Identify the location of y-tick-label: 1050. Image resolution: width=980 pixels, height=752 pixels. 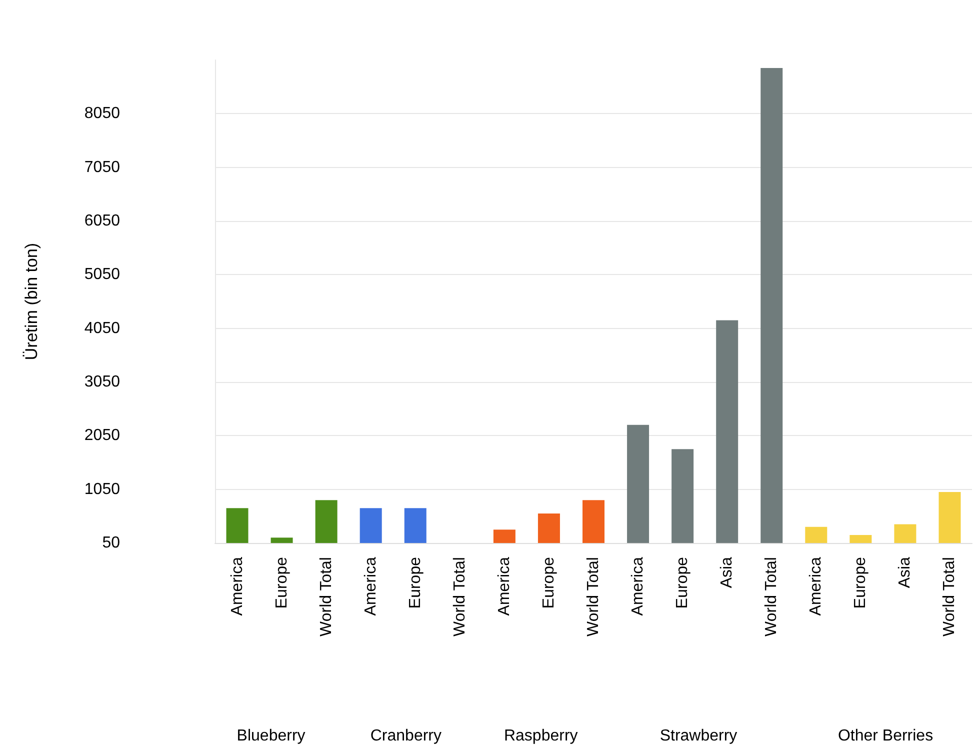
(102, 489).